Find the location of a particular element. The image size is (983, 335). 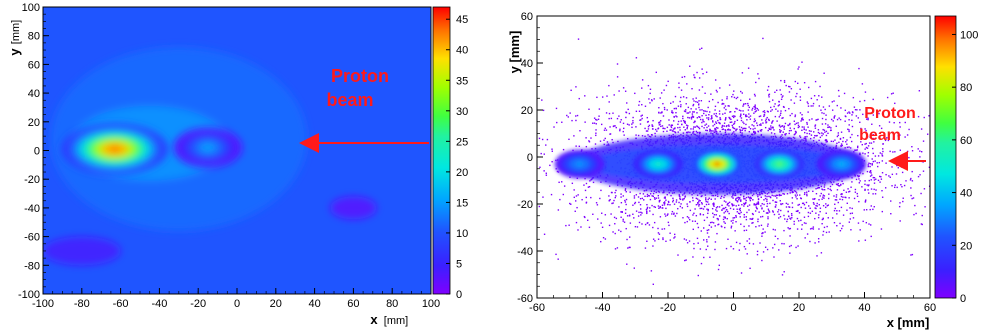

right-colorbar-tick-label: 0 is located at coordinates (963, 299).